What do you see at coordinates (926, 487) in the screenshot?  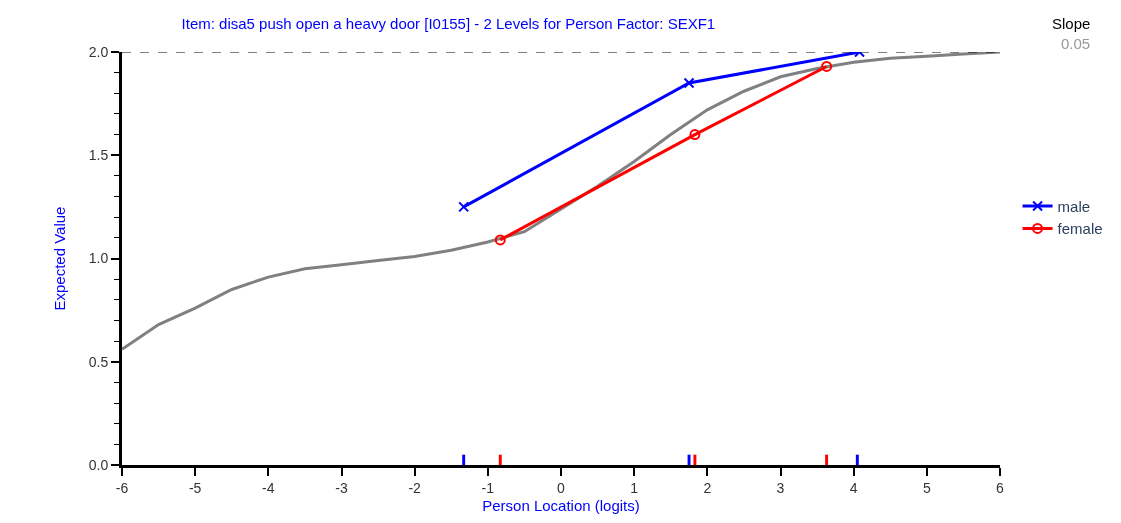 I see `x-tick-label: 5` at bounding box center [926, 487].